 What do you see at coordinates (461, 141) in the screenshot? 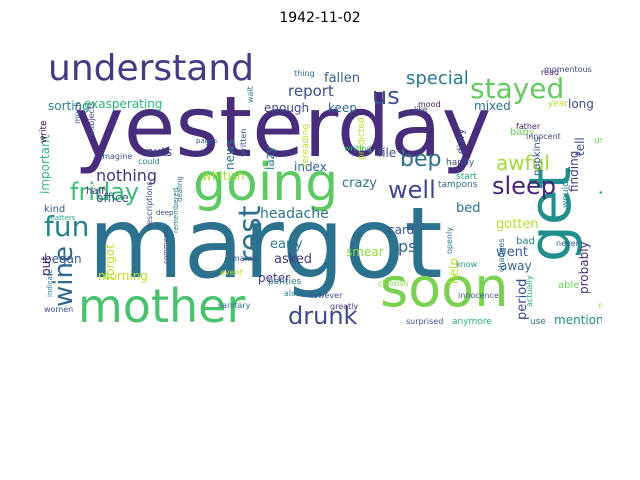
I see `word-diary: diary` at bounding box center [461, 141].